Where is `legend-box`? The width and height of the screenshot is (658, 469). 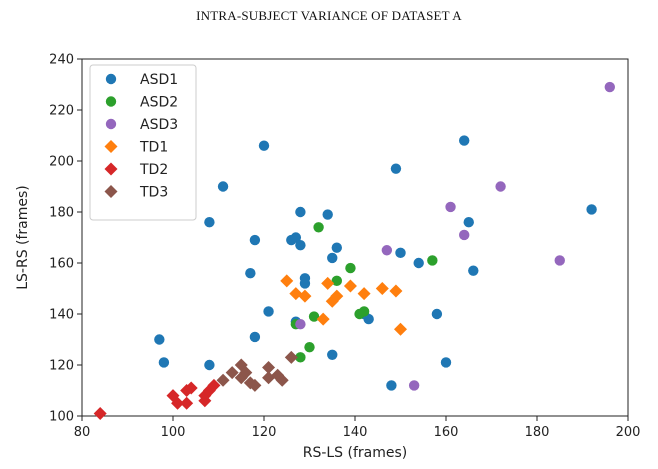 legend-box is located at coordinates (143, 142).